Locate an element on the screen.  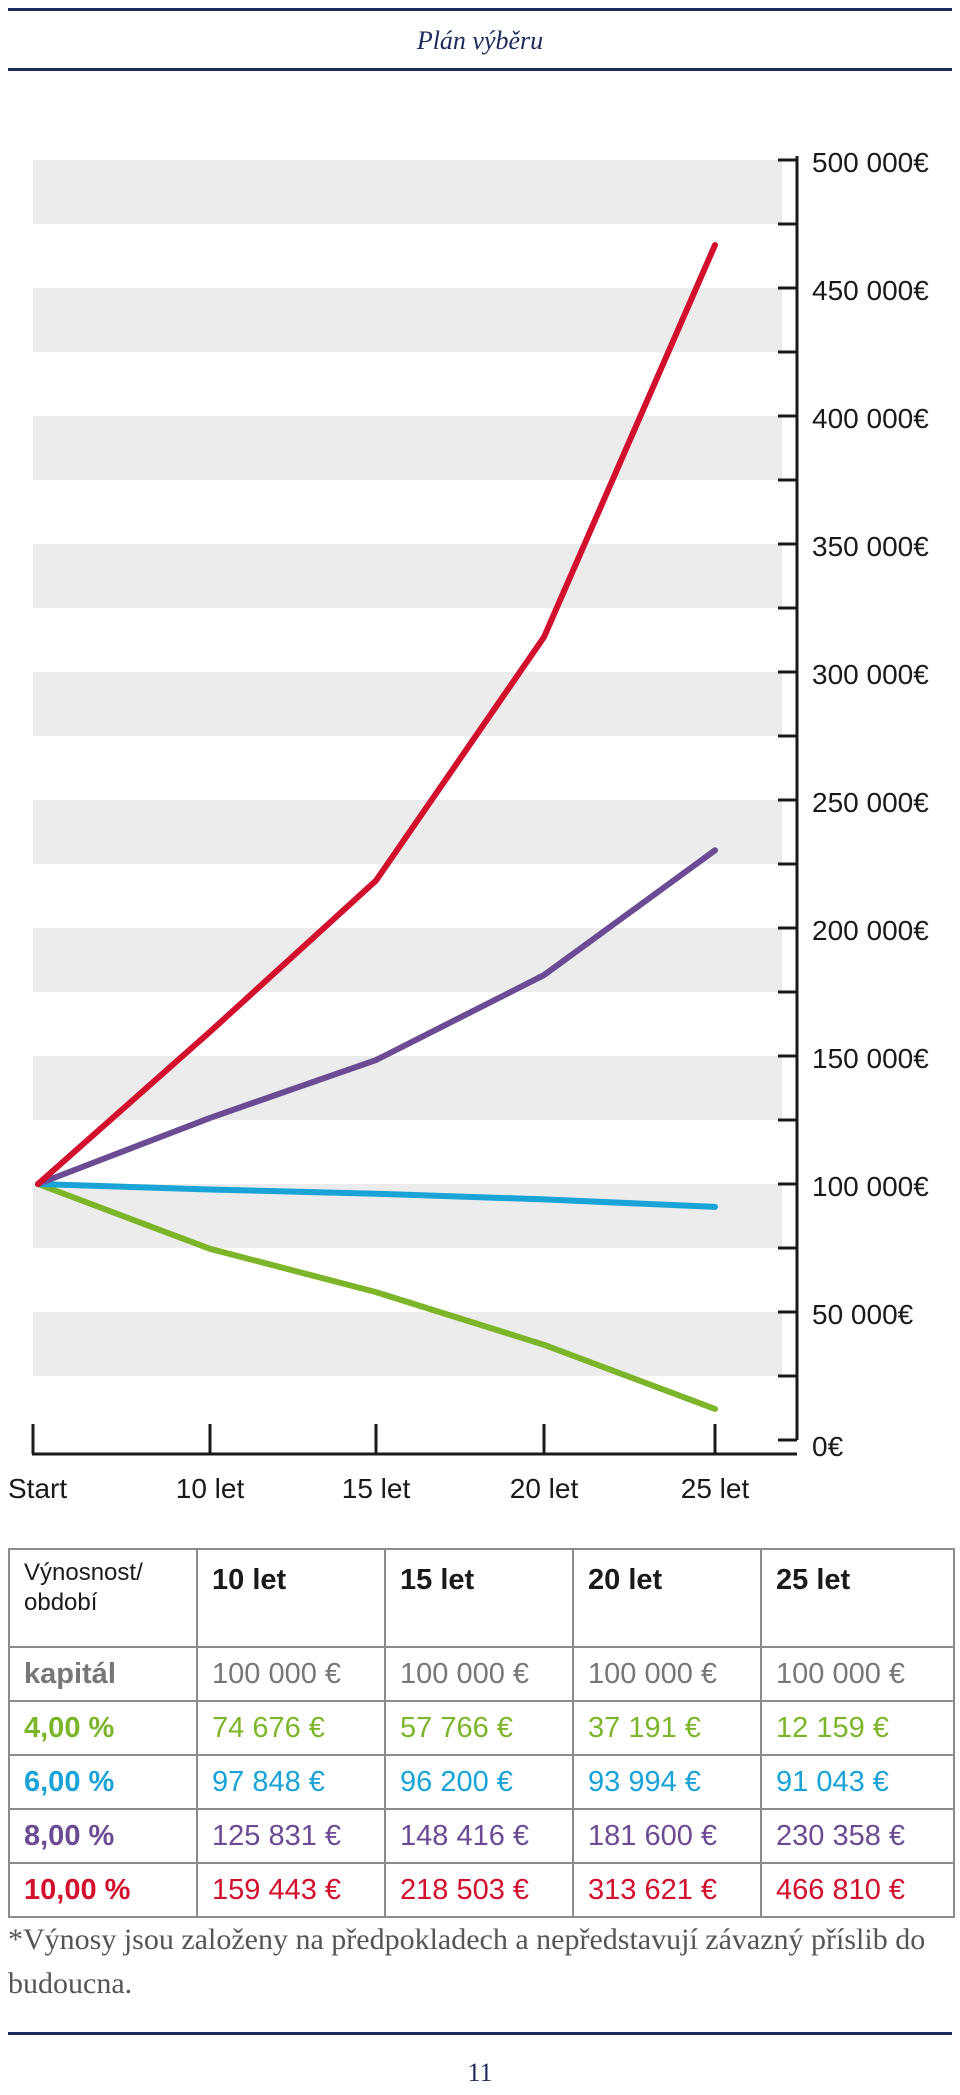
page-number: 11 is located at coordinates (480, 2072).